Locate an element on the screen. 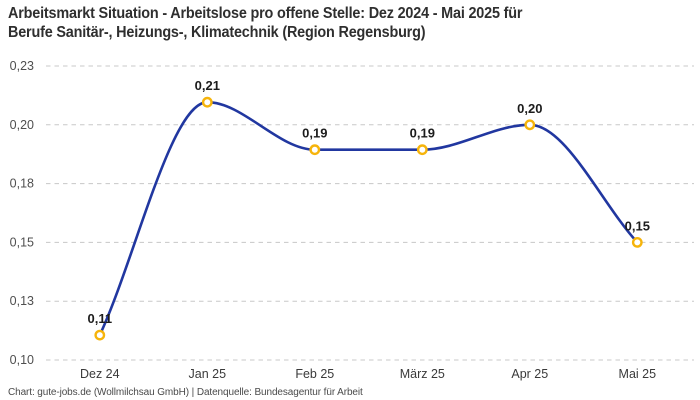 The height and width of the screenshot is (400, 700). y-axis-tick-label: 0,10 is located at coordinates (22, 360).